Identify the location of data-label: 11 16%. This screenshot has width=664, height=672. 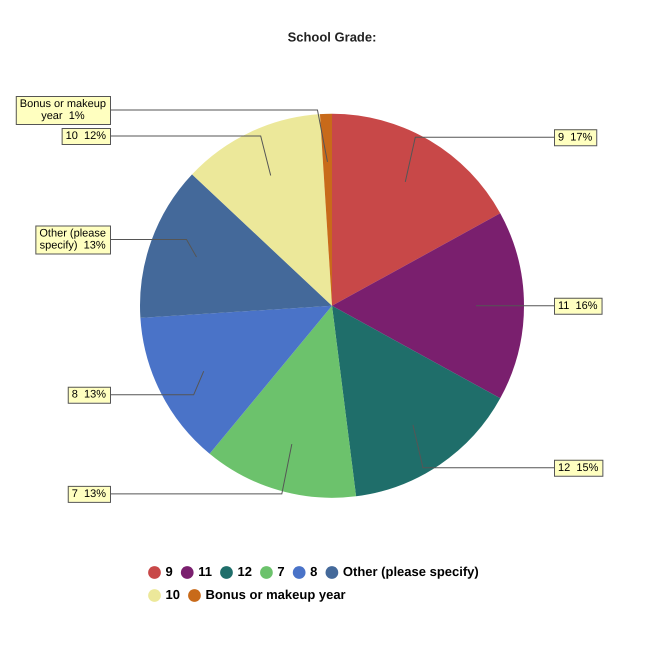
(578, 306).